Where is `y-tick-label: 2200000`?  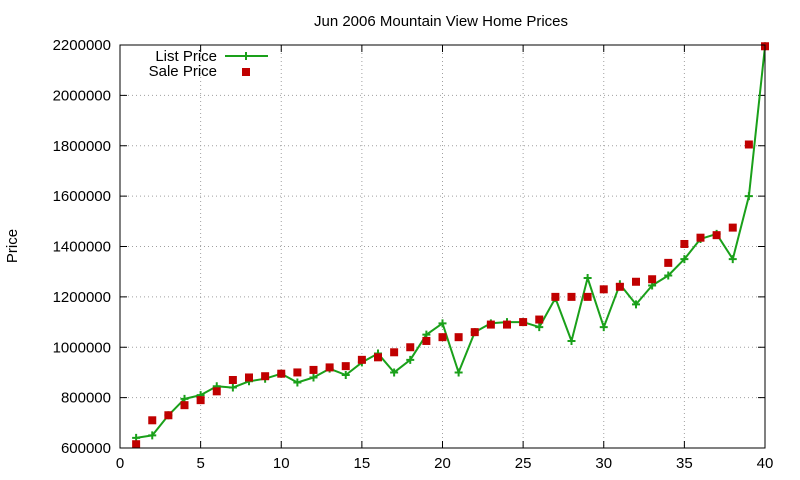 y-tick-label: 2200000 is located at coordinates (82, 45).